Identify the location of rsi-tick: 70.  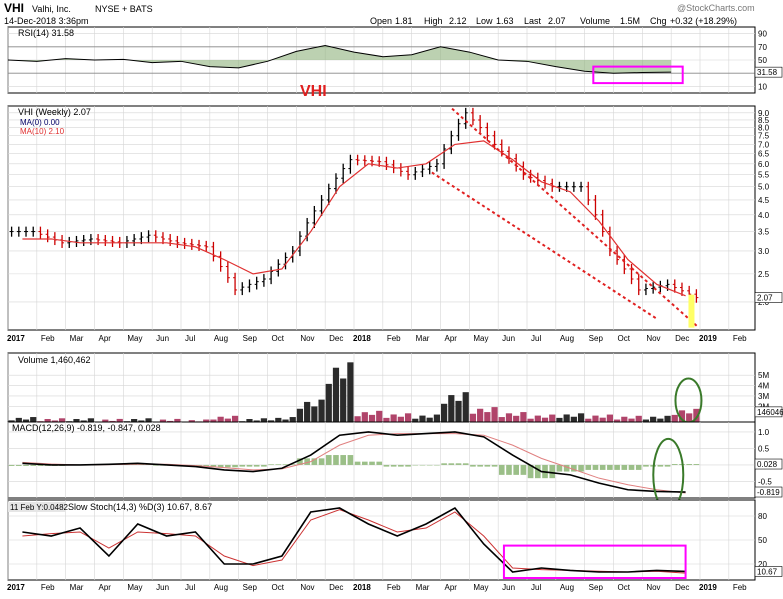
(762, 47).